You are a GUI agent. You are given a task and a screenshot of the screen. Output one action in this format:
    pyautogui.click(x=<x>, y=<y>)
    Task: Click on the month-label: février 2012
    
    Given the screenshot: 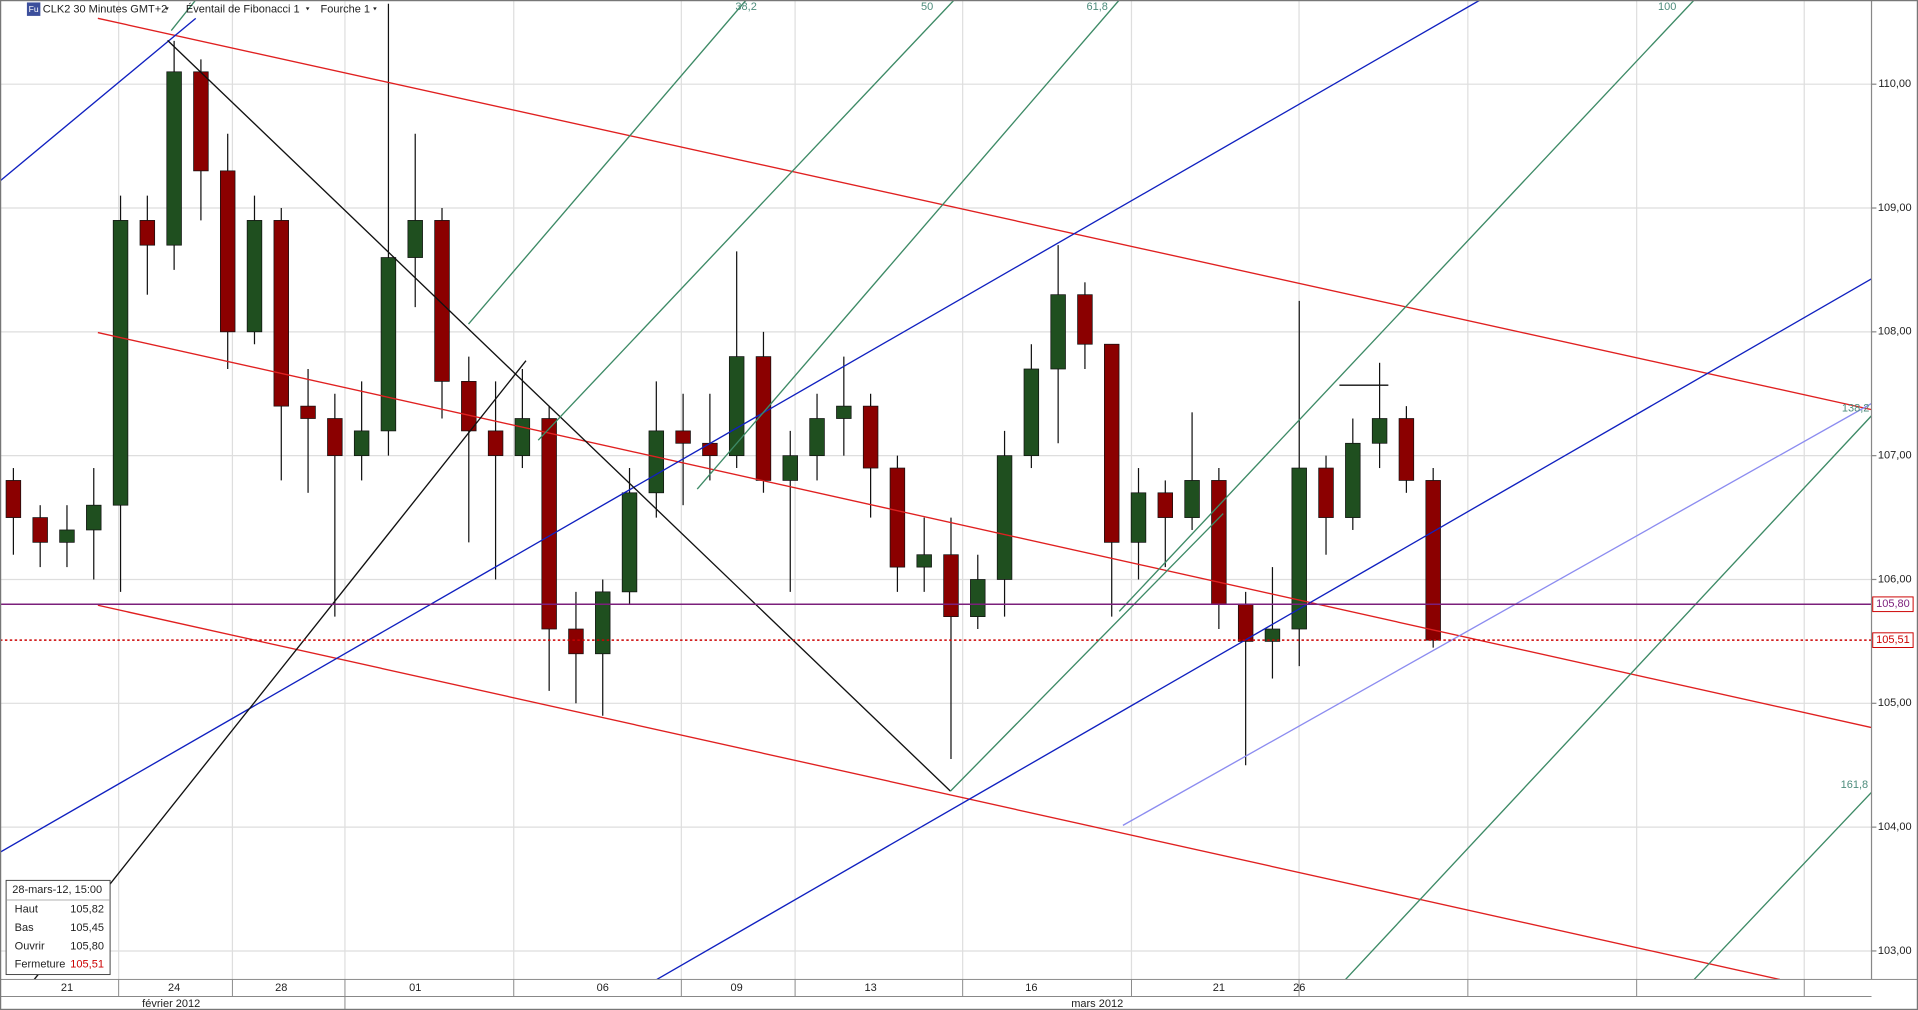 What is the action you would take?
    pyautogui.click(x=171, y=1004)
    